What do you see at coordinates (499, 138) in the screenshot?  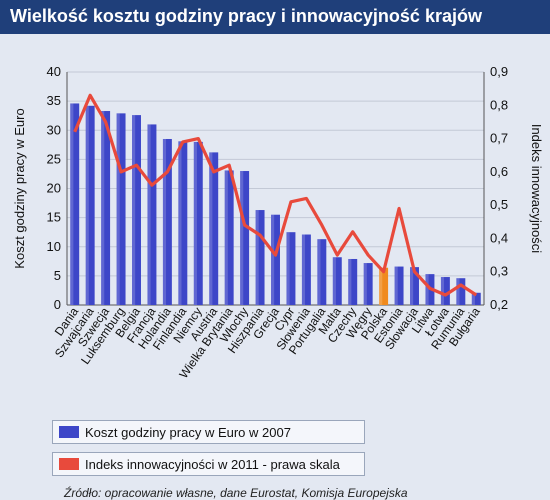 I see `y2-tick-label: 0,7` at bounding box center [499, 138].